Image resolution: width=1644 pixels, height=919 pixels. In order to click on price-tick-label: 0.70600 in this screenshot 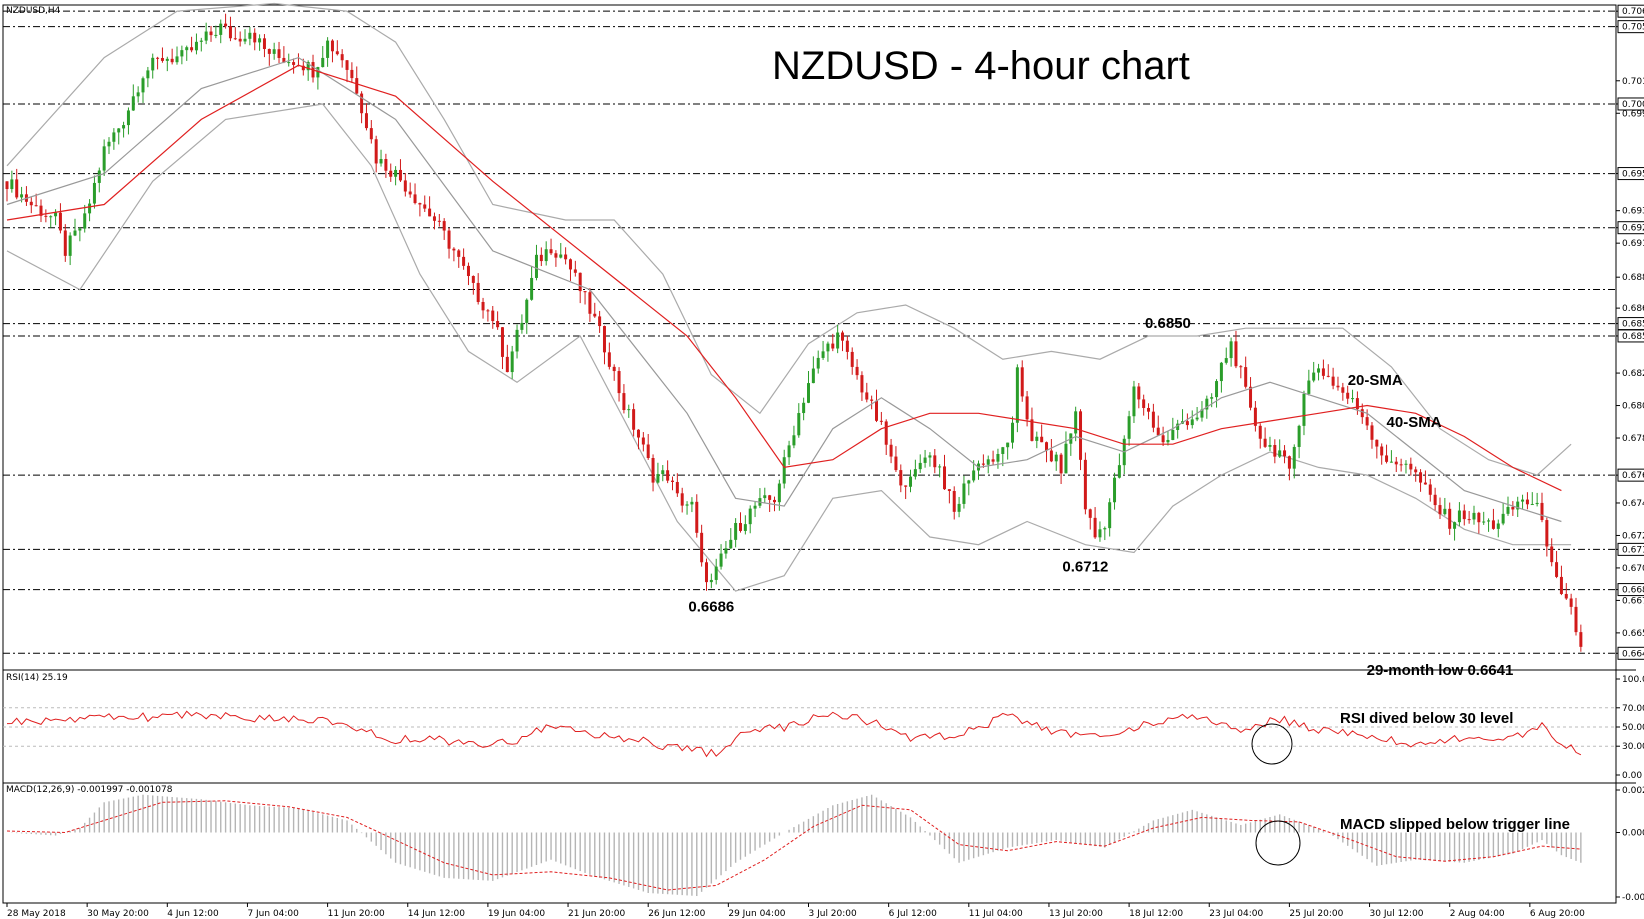, I will do `click(1633, 12)`.